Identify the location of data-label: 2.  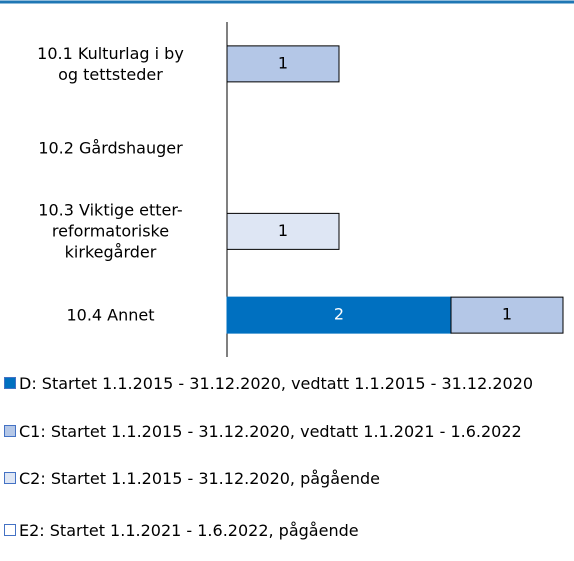
(339, 314).